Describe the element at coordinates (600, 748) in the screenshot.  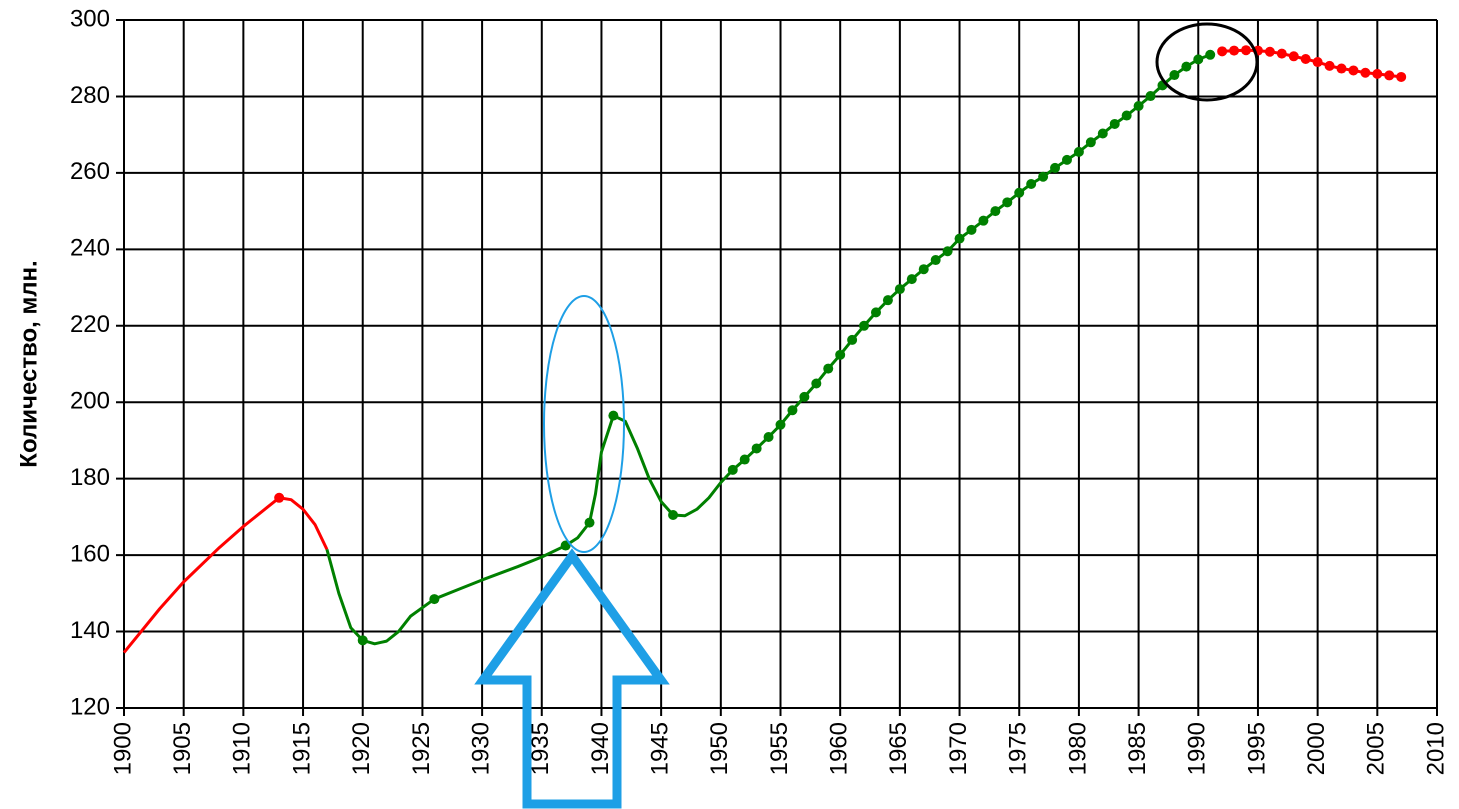
I see `x-tick-label: 1940` at that location.